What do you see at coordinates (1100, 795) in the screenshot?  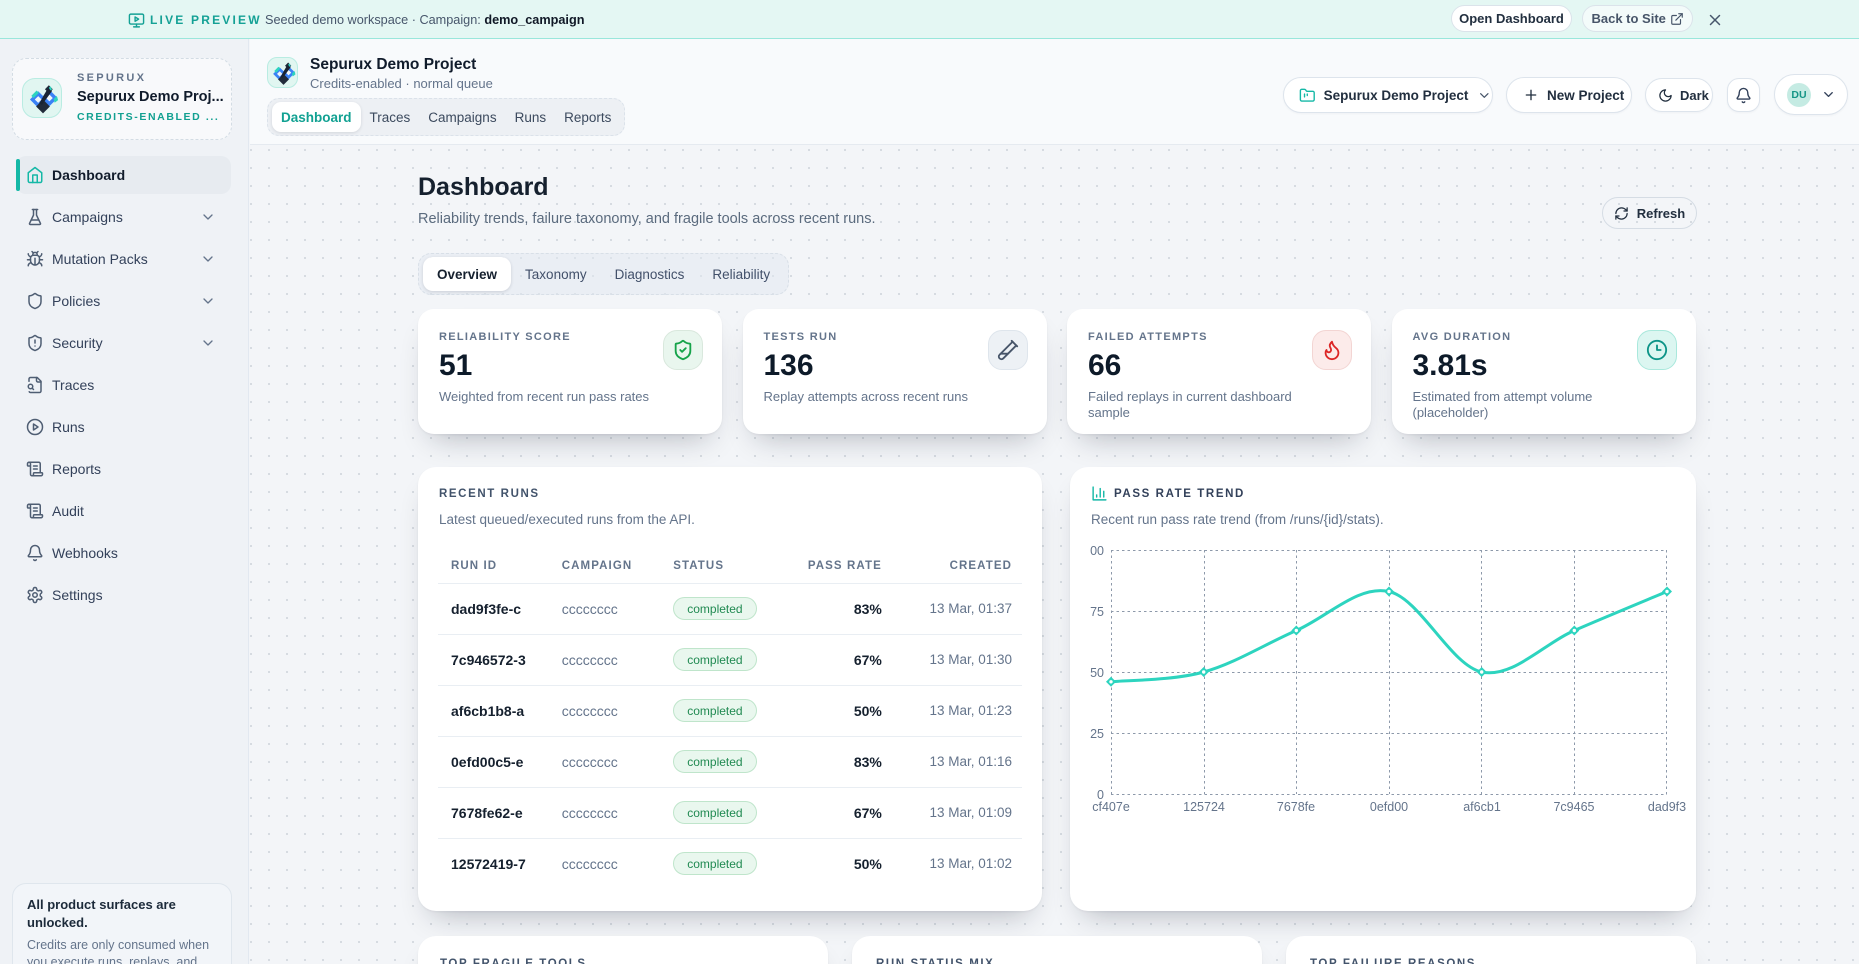 I see `svg-text: 0` at bounding box center [1100, 795].